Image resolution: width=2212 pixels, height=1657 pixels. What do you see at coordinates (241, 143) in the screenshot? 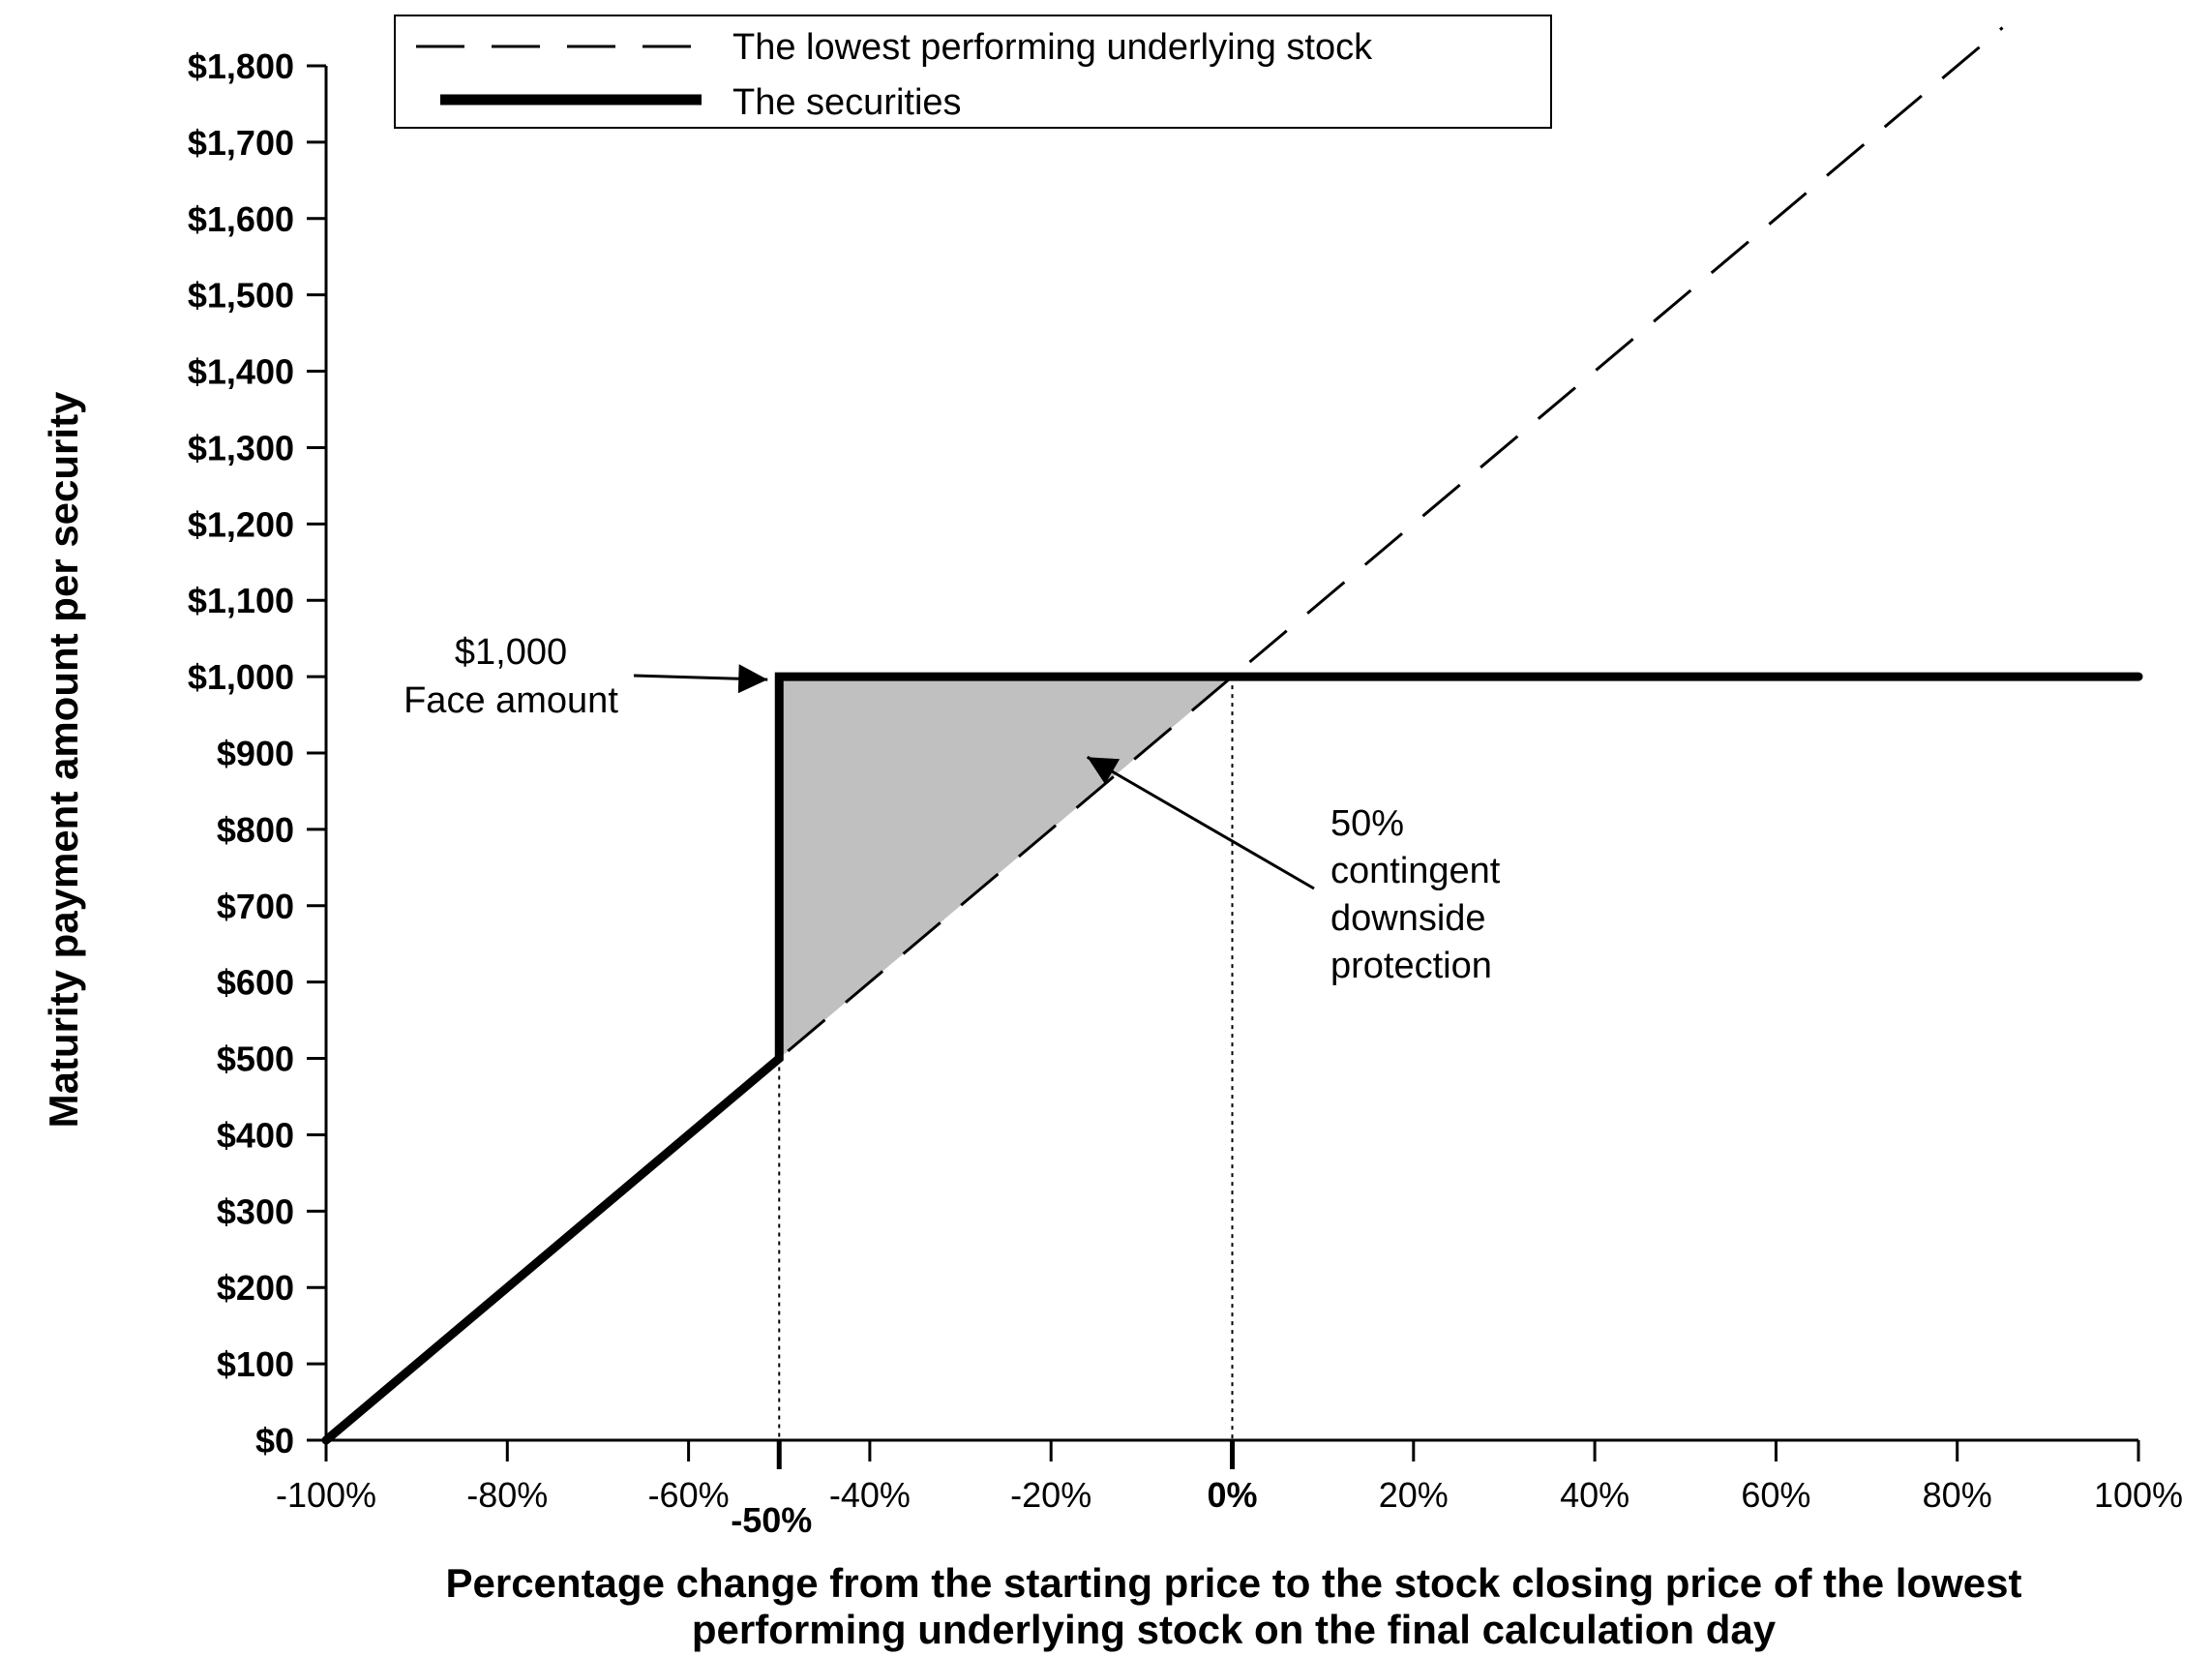
I see `y-tick-label-17: $1,700` at bounding box center [241, 143].